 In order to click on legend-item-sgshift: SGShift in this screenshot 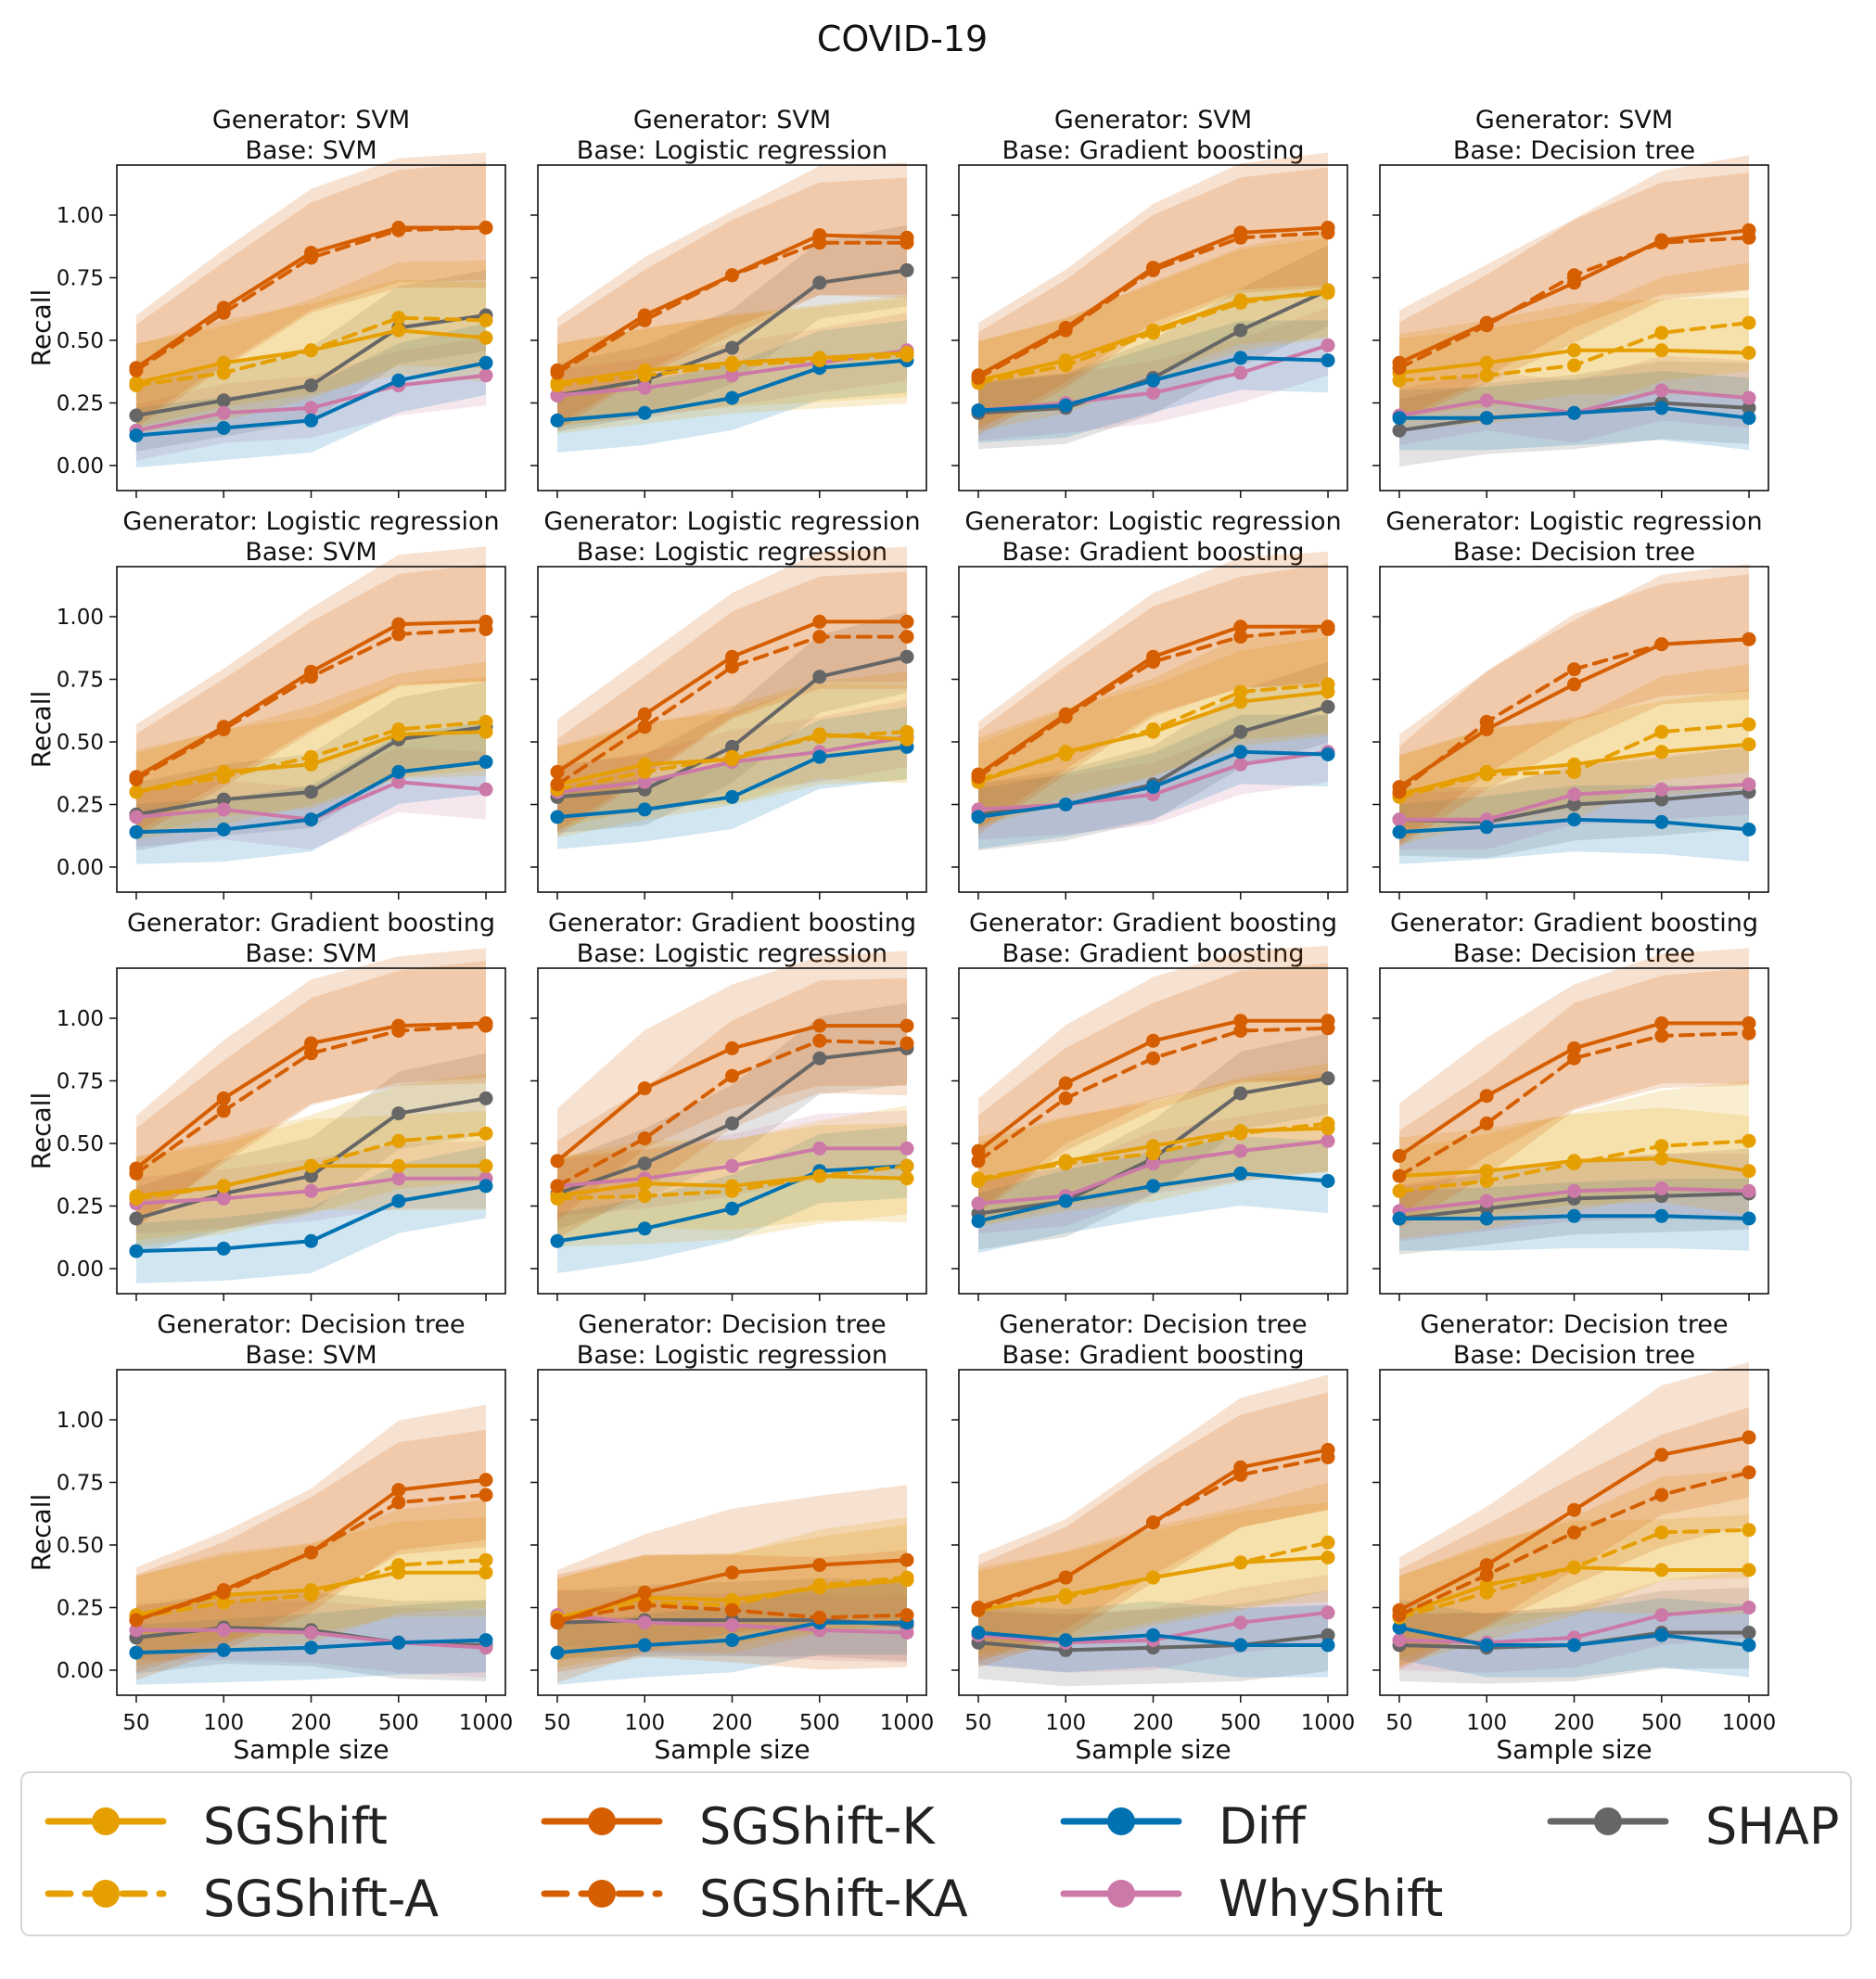, I will do `click(272, 1825)`.